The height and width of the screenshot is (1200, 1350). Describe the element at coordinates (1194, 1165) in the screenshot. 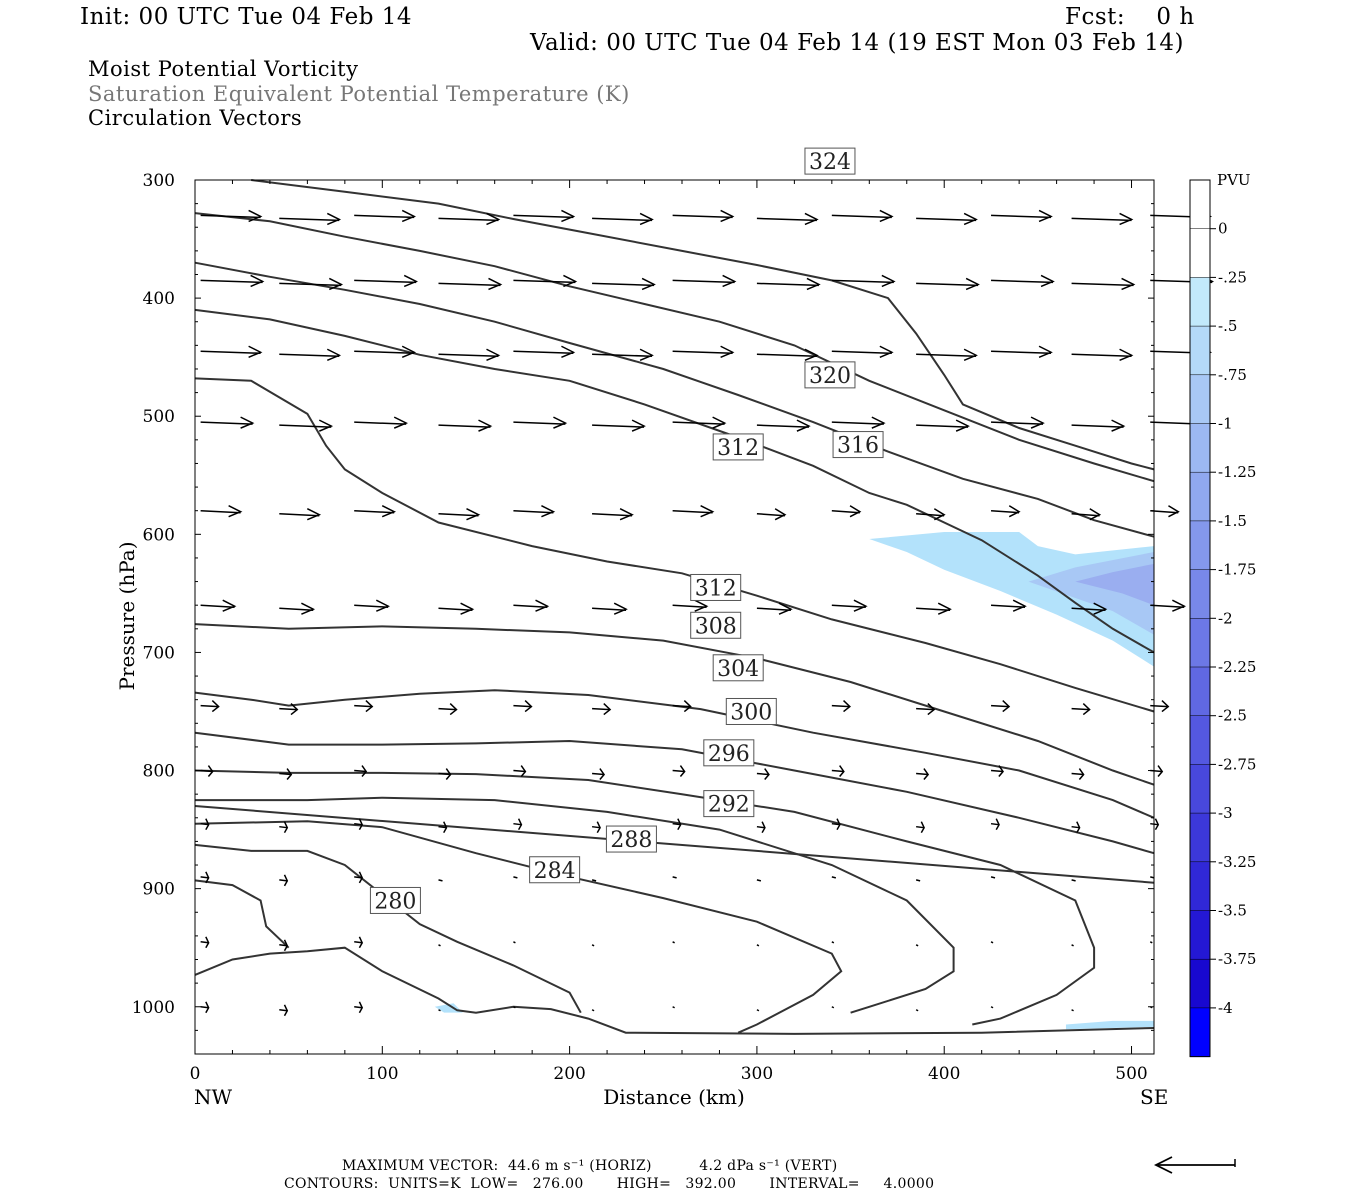

I see `reference-vector-arrow` at that location.